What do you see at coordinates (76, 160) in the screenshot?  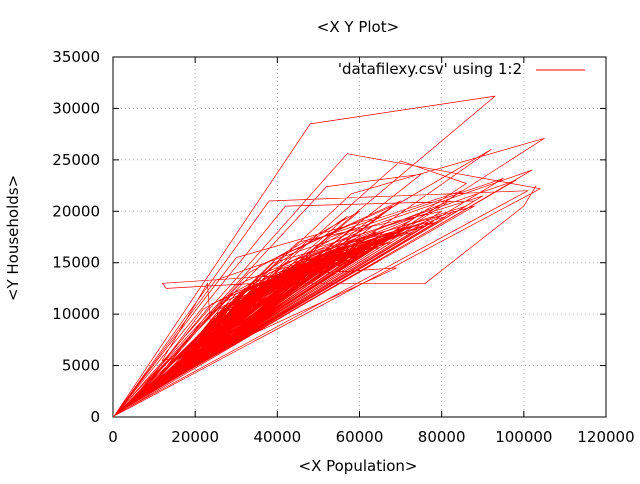 I see `y-tick-label: 25000` at bounding box center [76, 160].